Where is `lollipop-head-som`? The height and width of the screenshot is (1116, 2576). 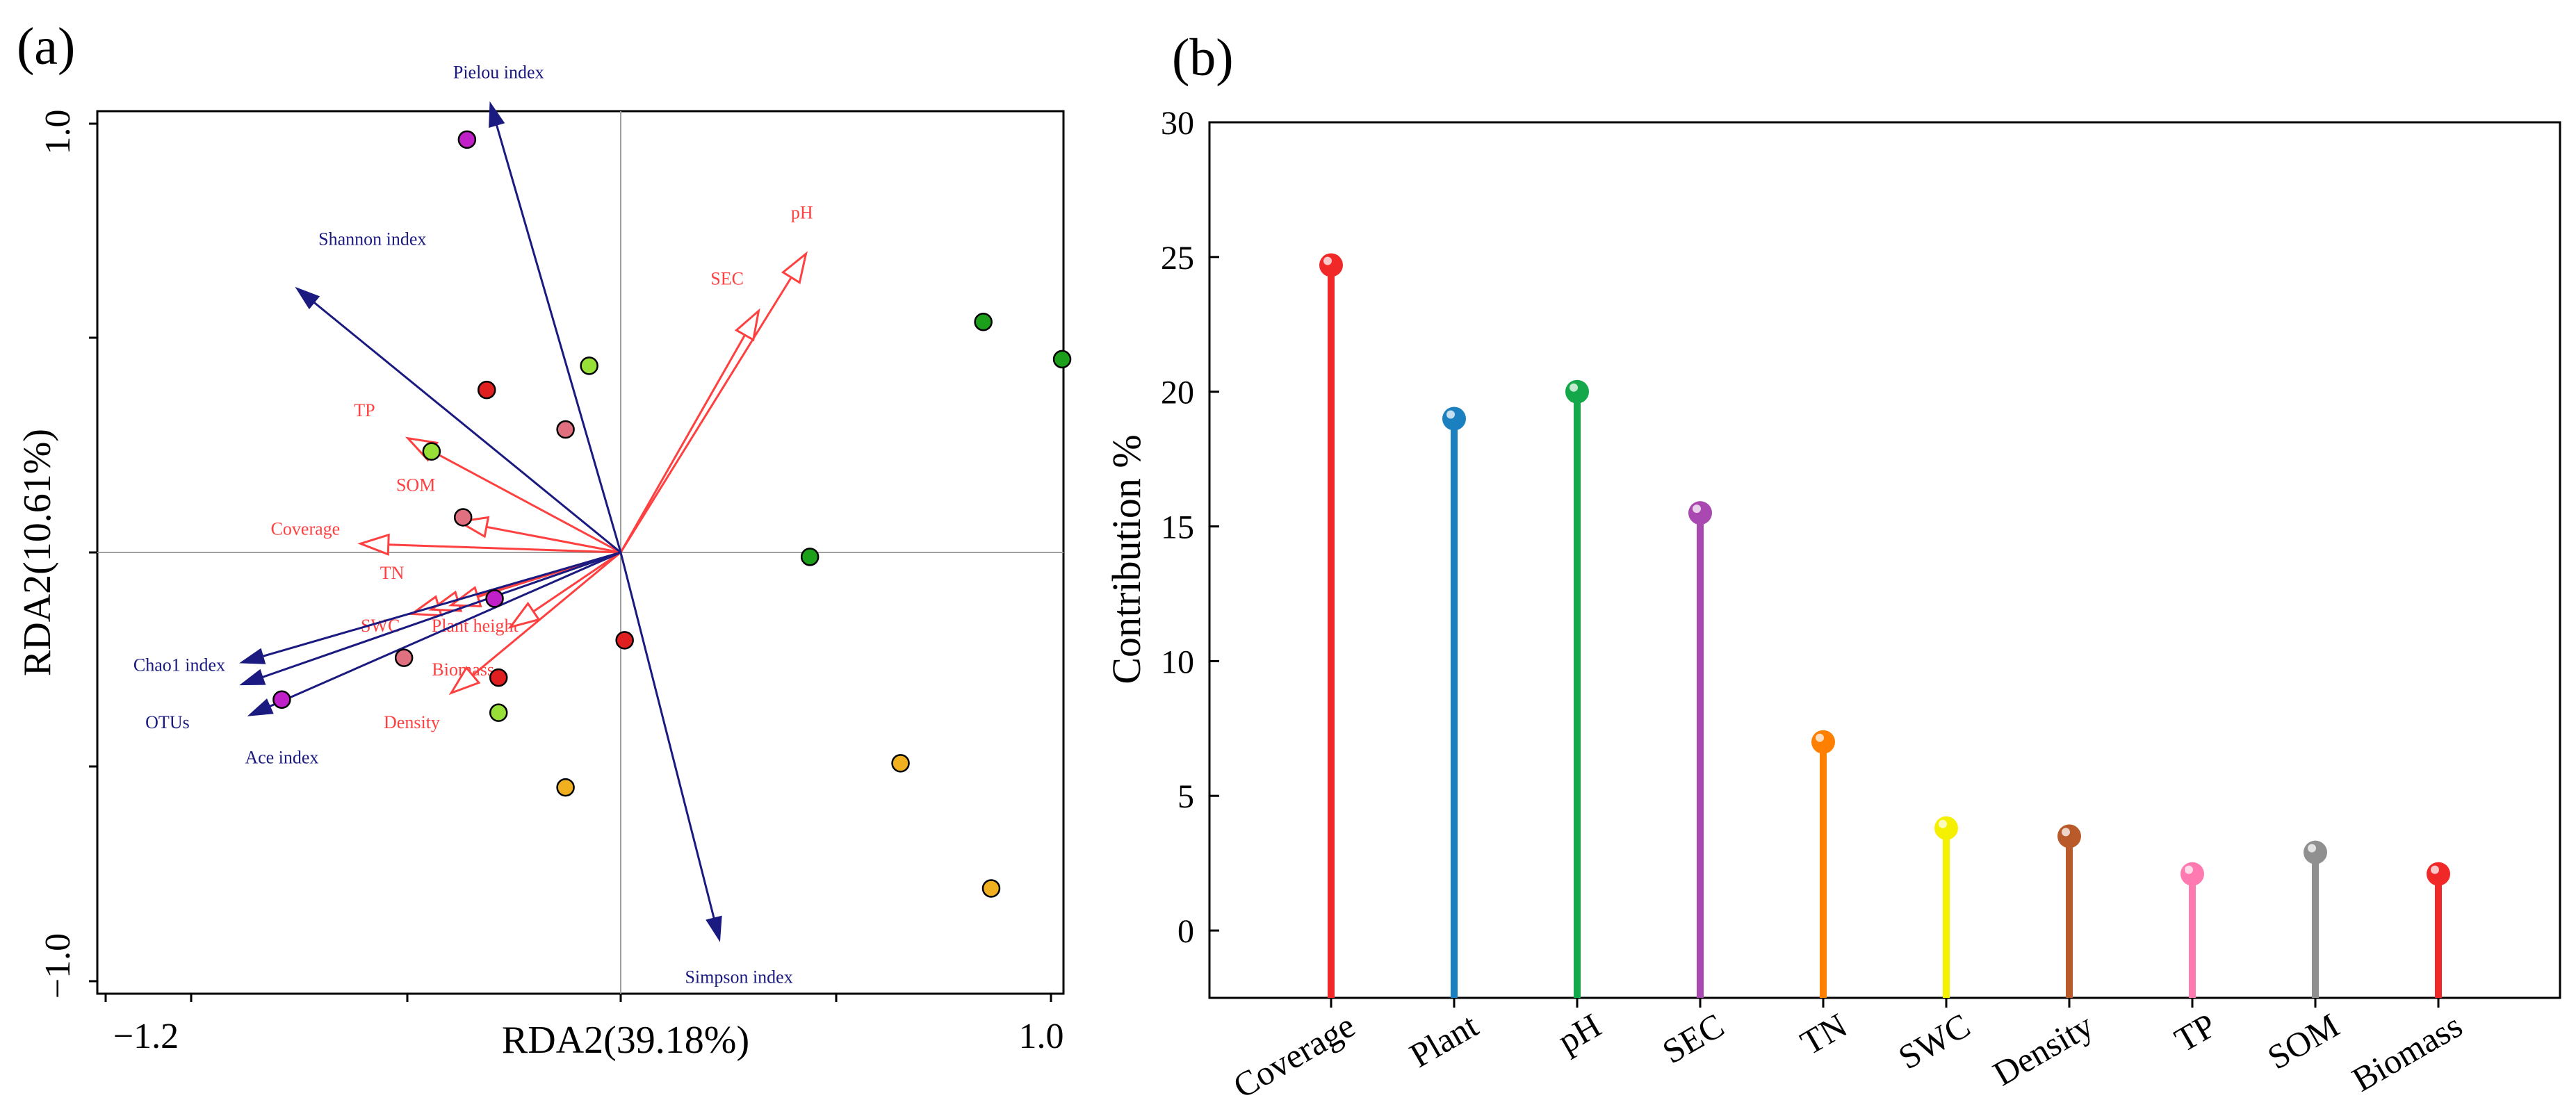
lollipop-head-som is located at coordinates (2315, 852).